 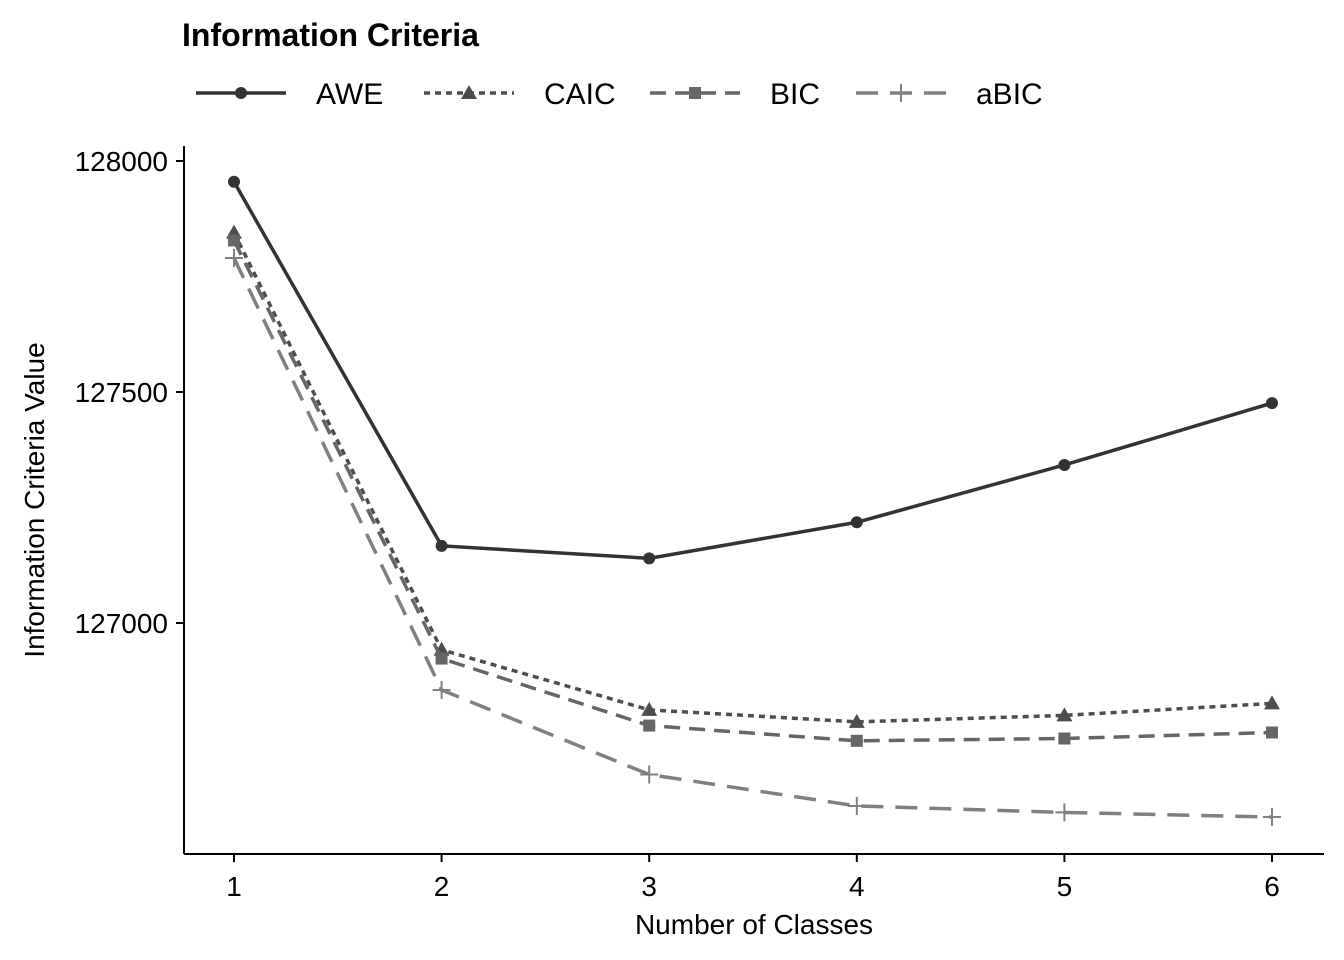 What do you see at coordinates (754, 924) in the screenshot?
I see `x-axis-label: Number of Classes` at bounding box center [754, 924].